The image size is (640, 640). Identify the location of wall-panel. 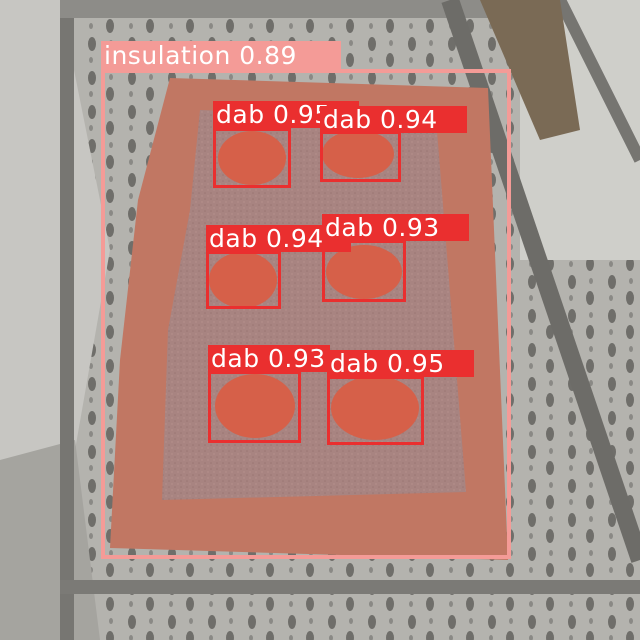
(55, 235).